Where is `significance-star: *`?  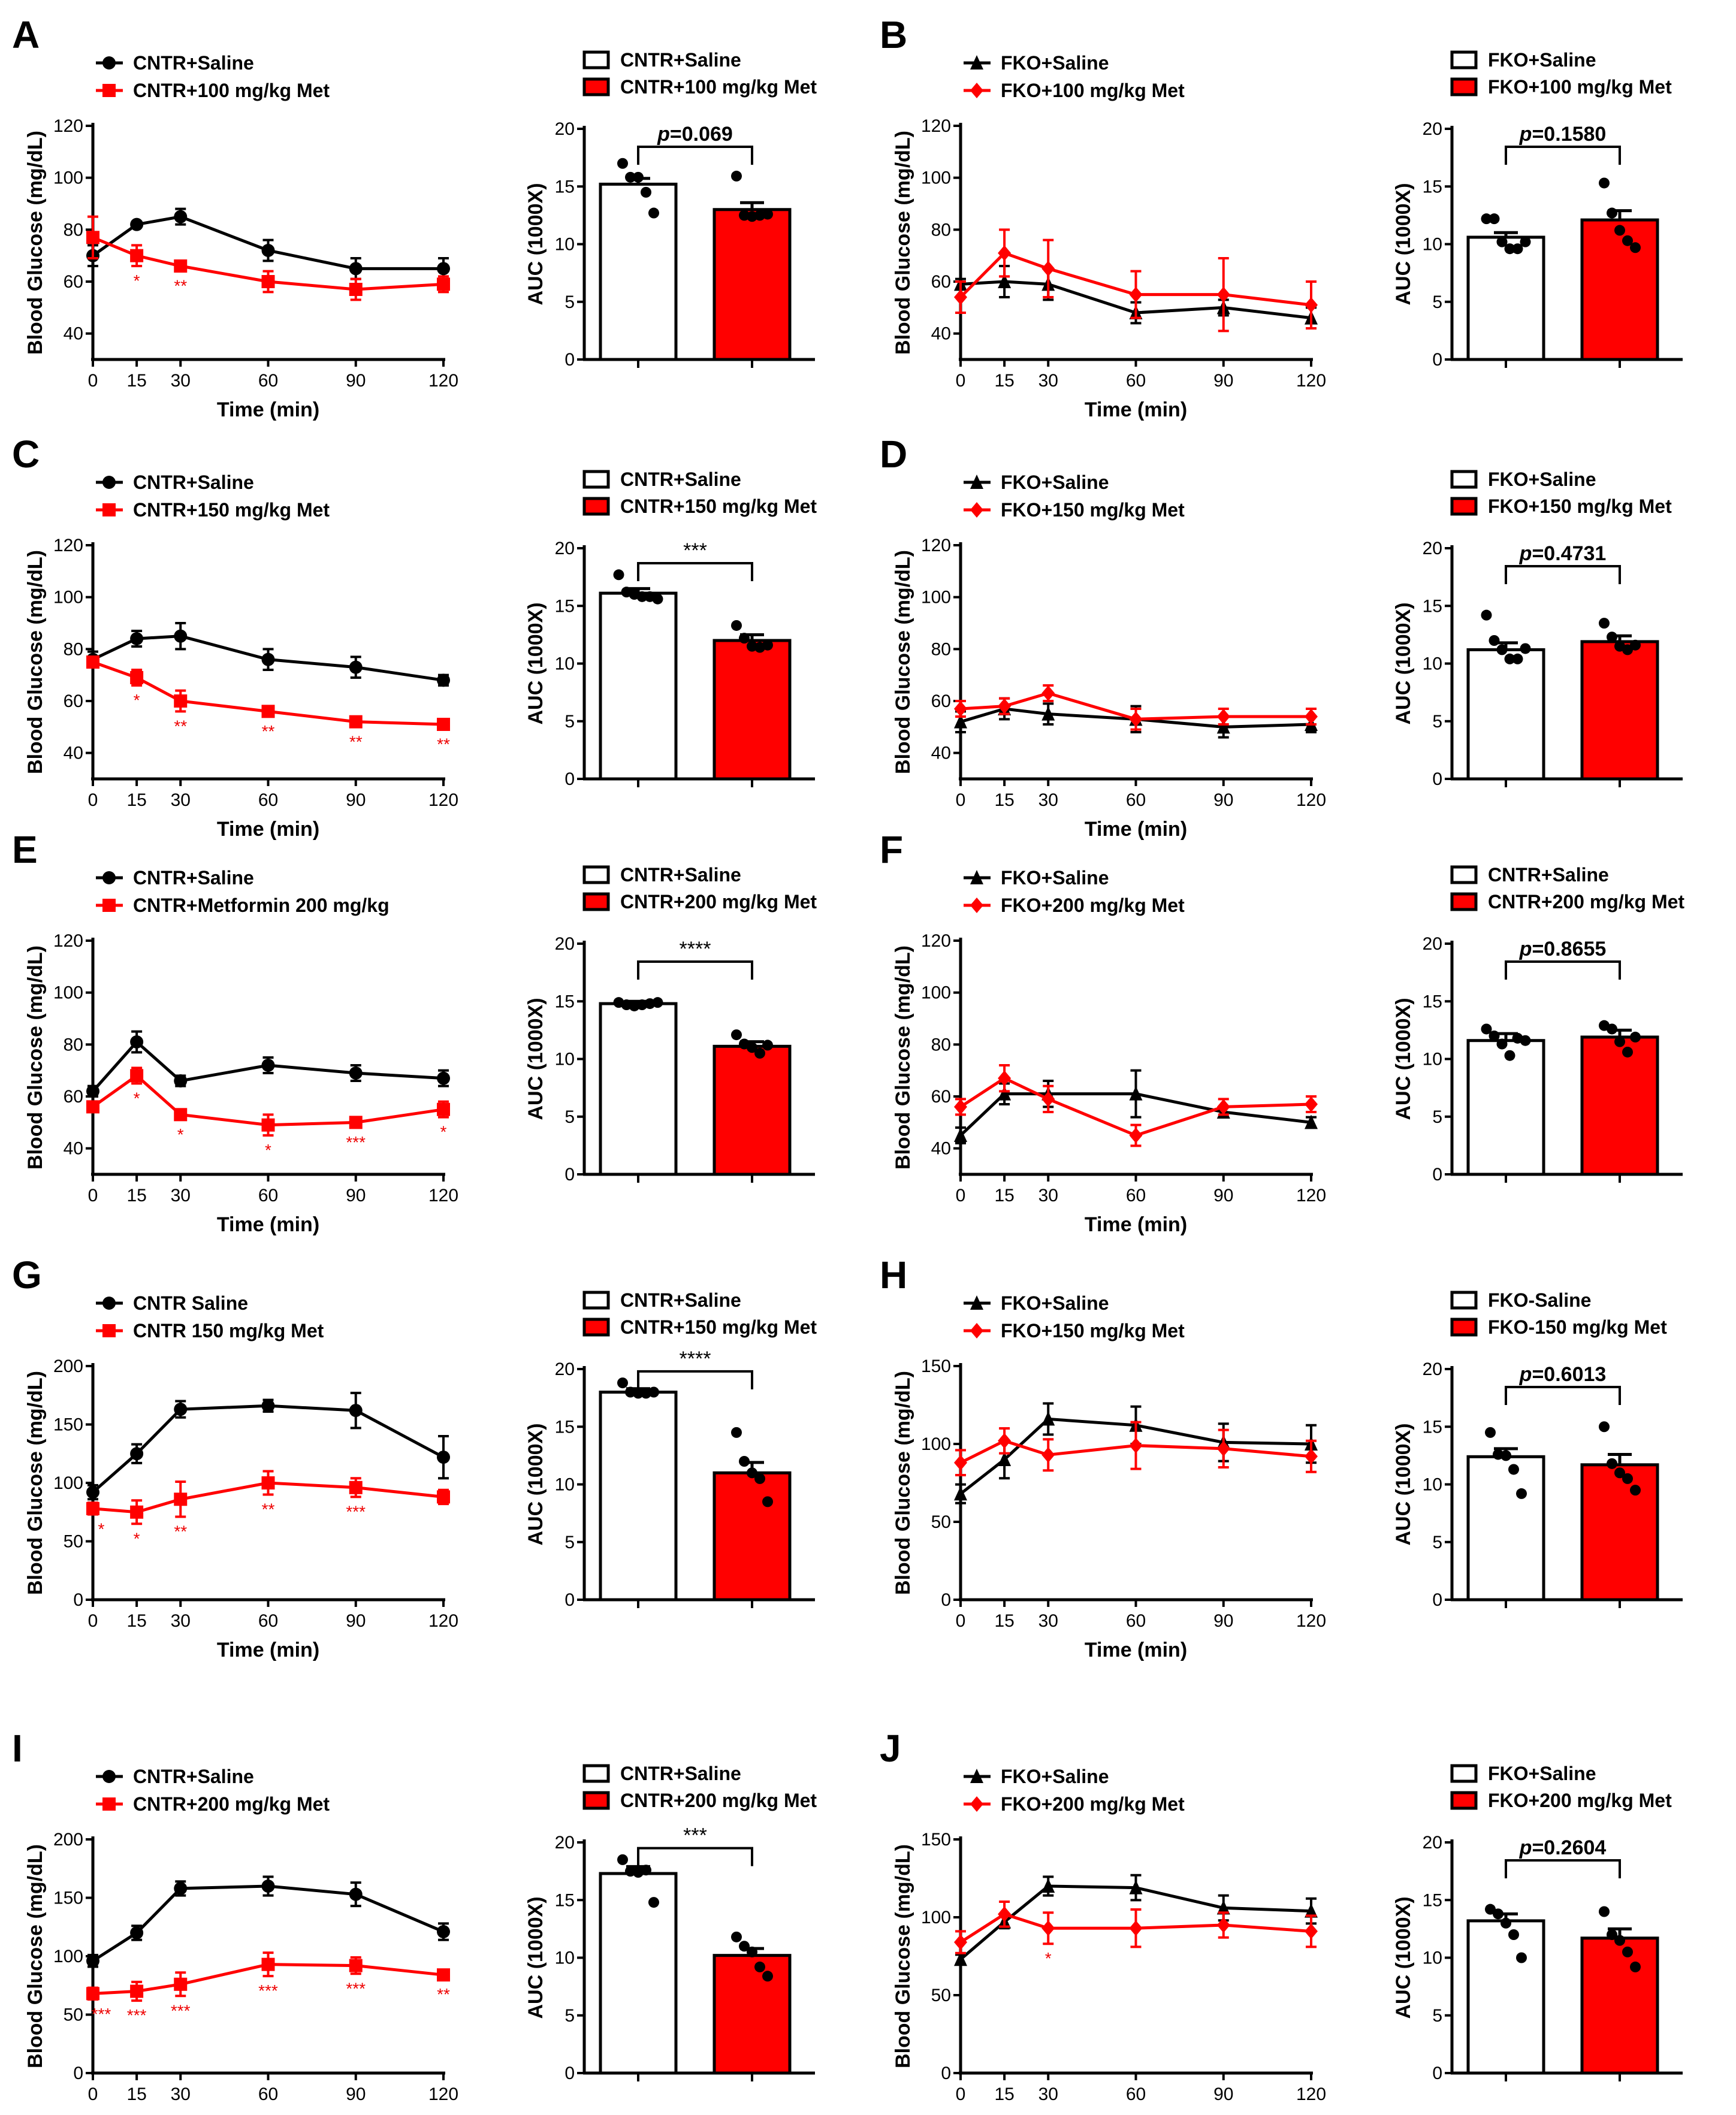 significance-star: * is located at coordinates (181, 1134).